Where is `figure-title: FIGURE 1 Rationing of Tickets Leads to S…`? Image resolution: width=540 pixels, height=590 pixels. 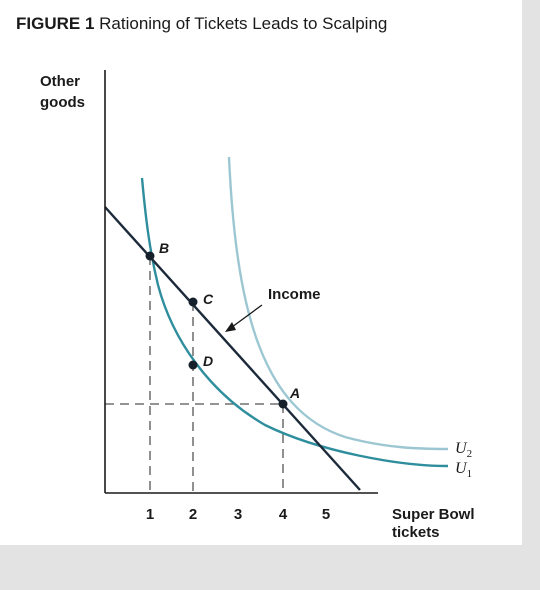
figure-title: FIGURE 1 Rationing of Tickets Leads to S… is located at coordinates (201, 24).